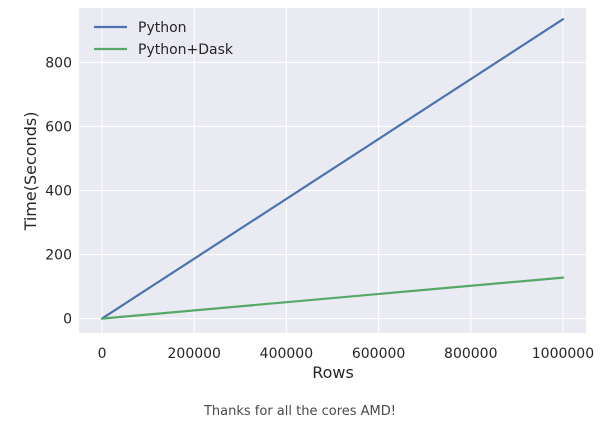 The width and height of the screenshot is (600, 431). I want to click on y-tick-labels: 0 200 400 600 800, so click(58, 191).